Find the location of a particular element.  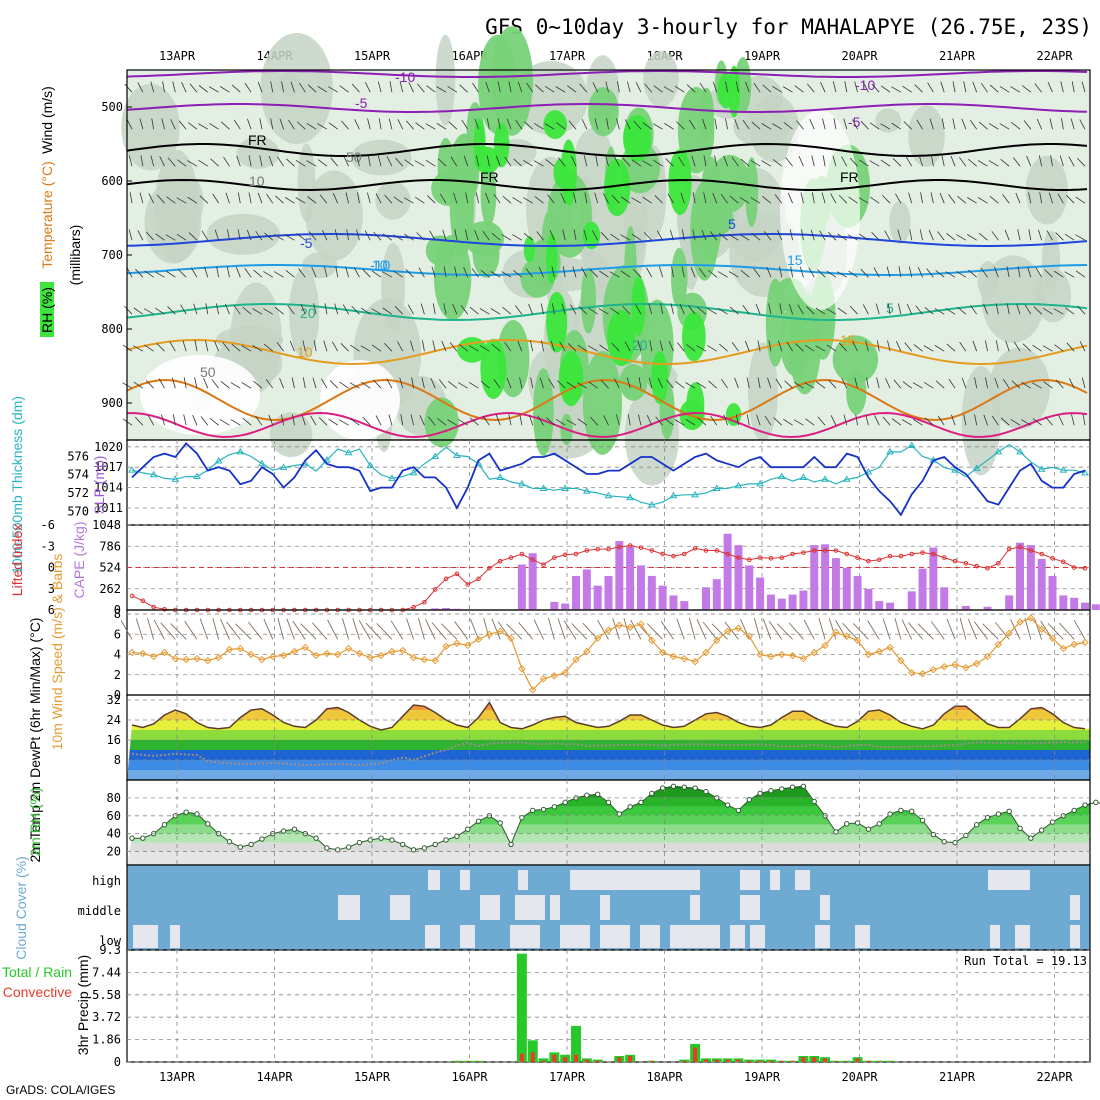

temp-band is located at coordinates (608, 735).